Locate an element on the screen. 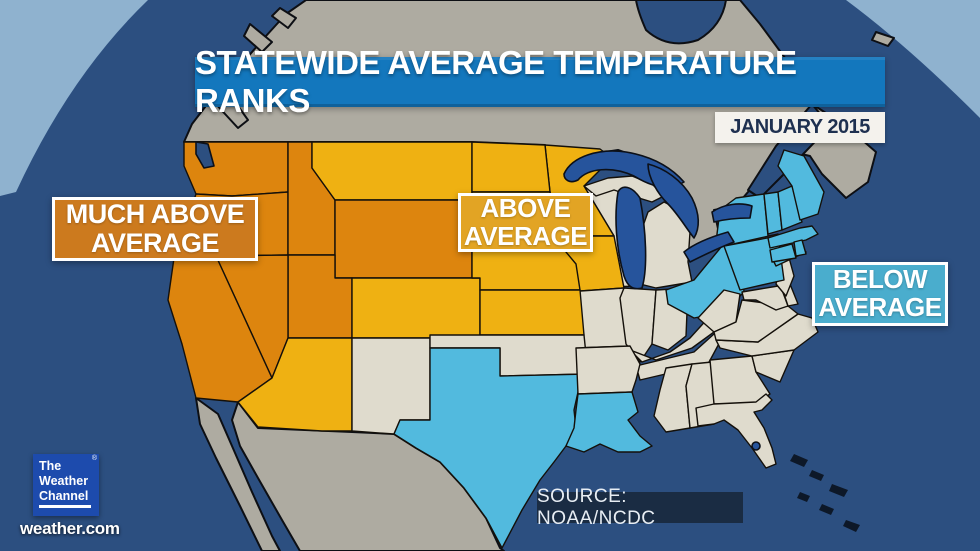 The image size is (980, 551). lake-huron is located at coordinates (673, 201).